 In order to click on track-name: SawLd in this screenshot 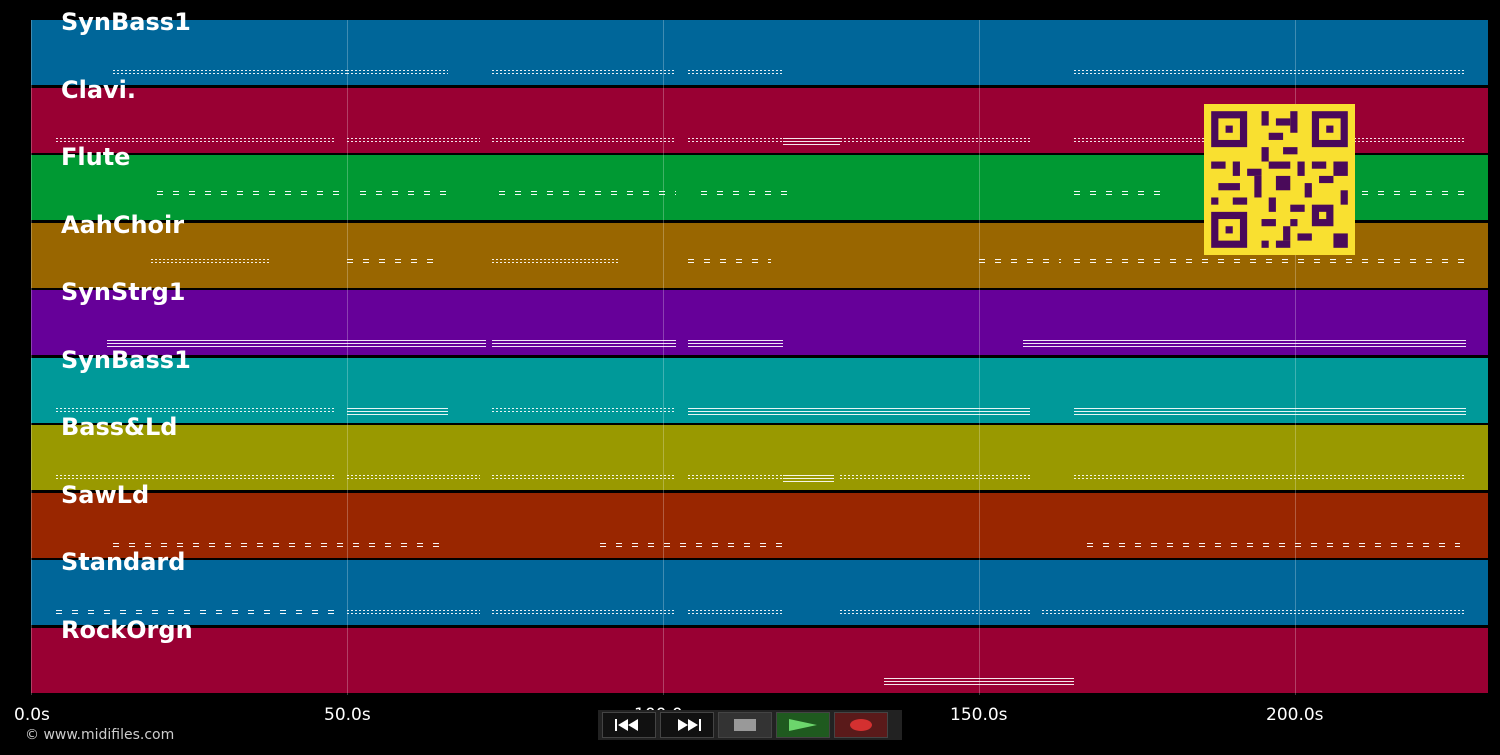, I will do `click(105, 494)`.